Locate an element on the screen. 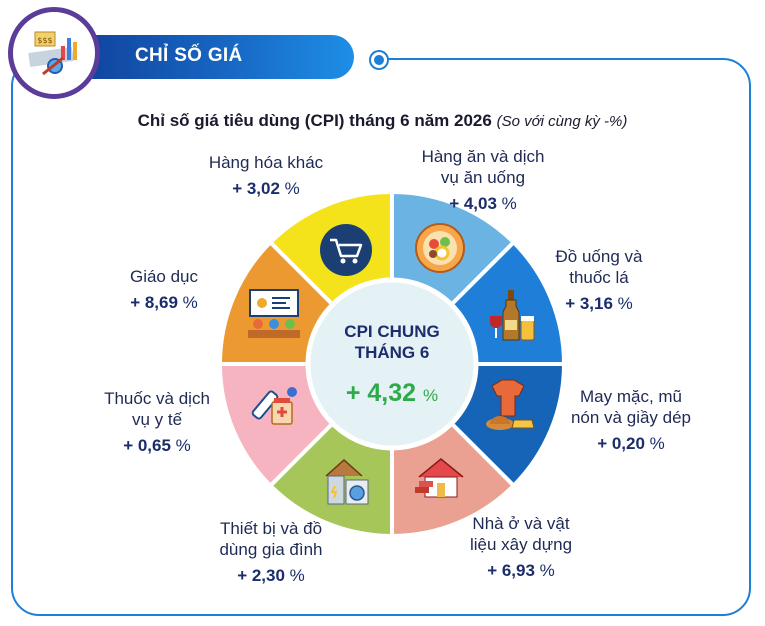 This screenshot has height=626, width=765. label-value: + 4,03 % is located at coordinates (483, 203).